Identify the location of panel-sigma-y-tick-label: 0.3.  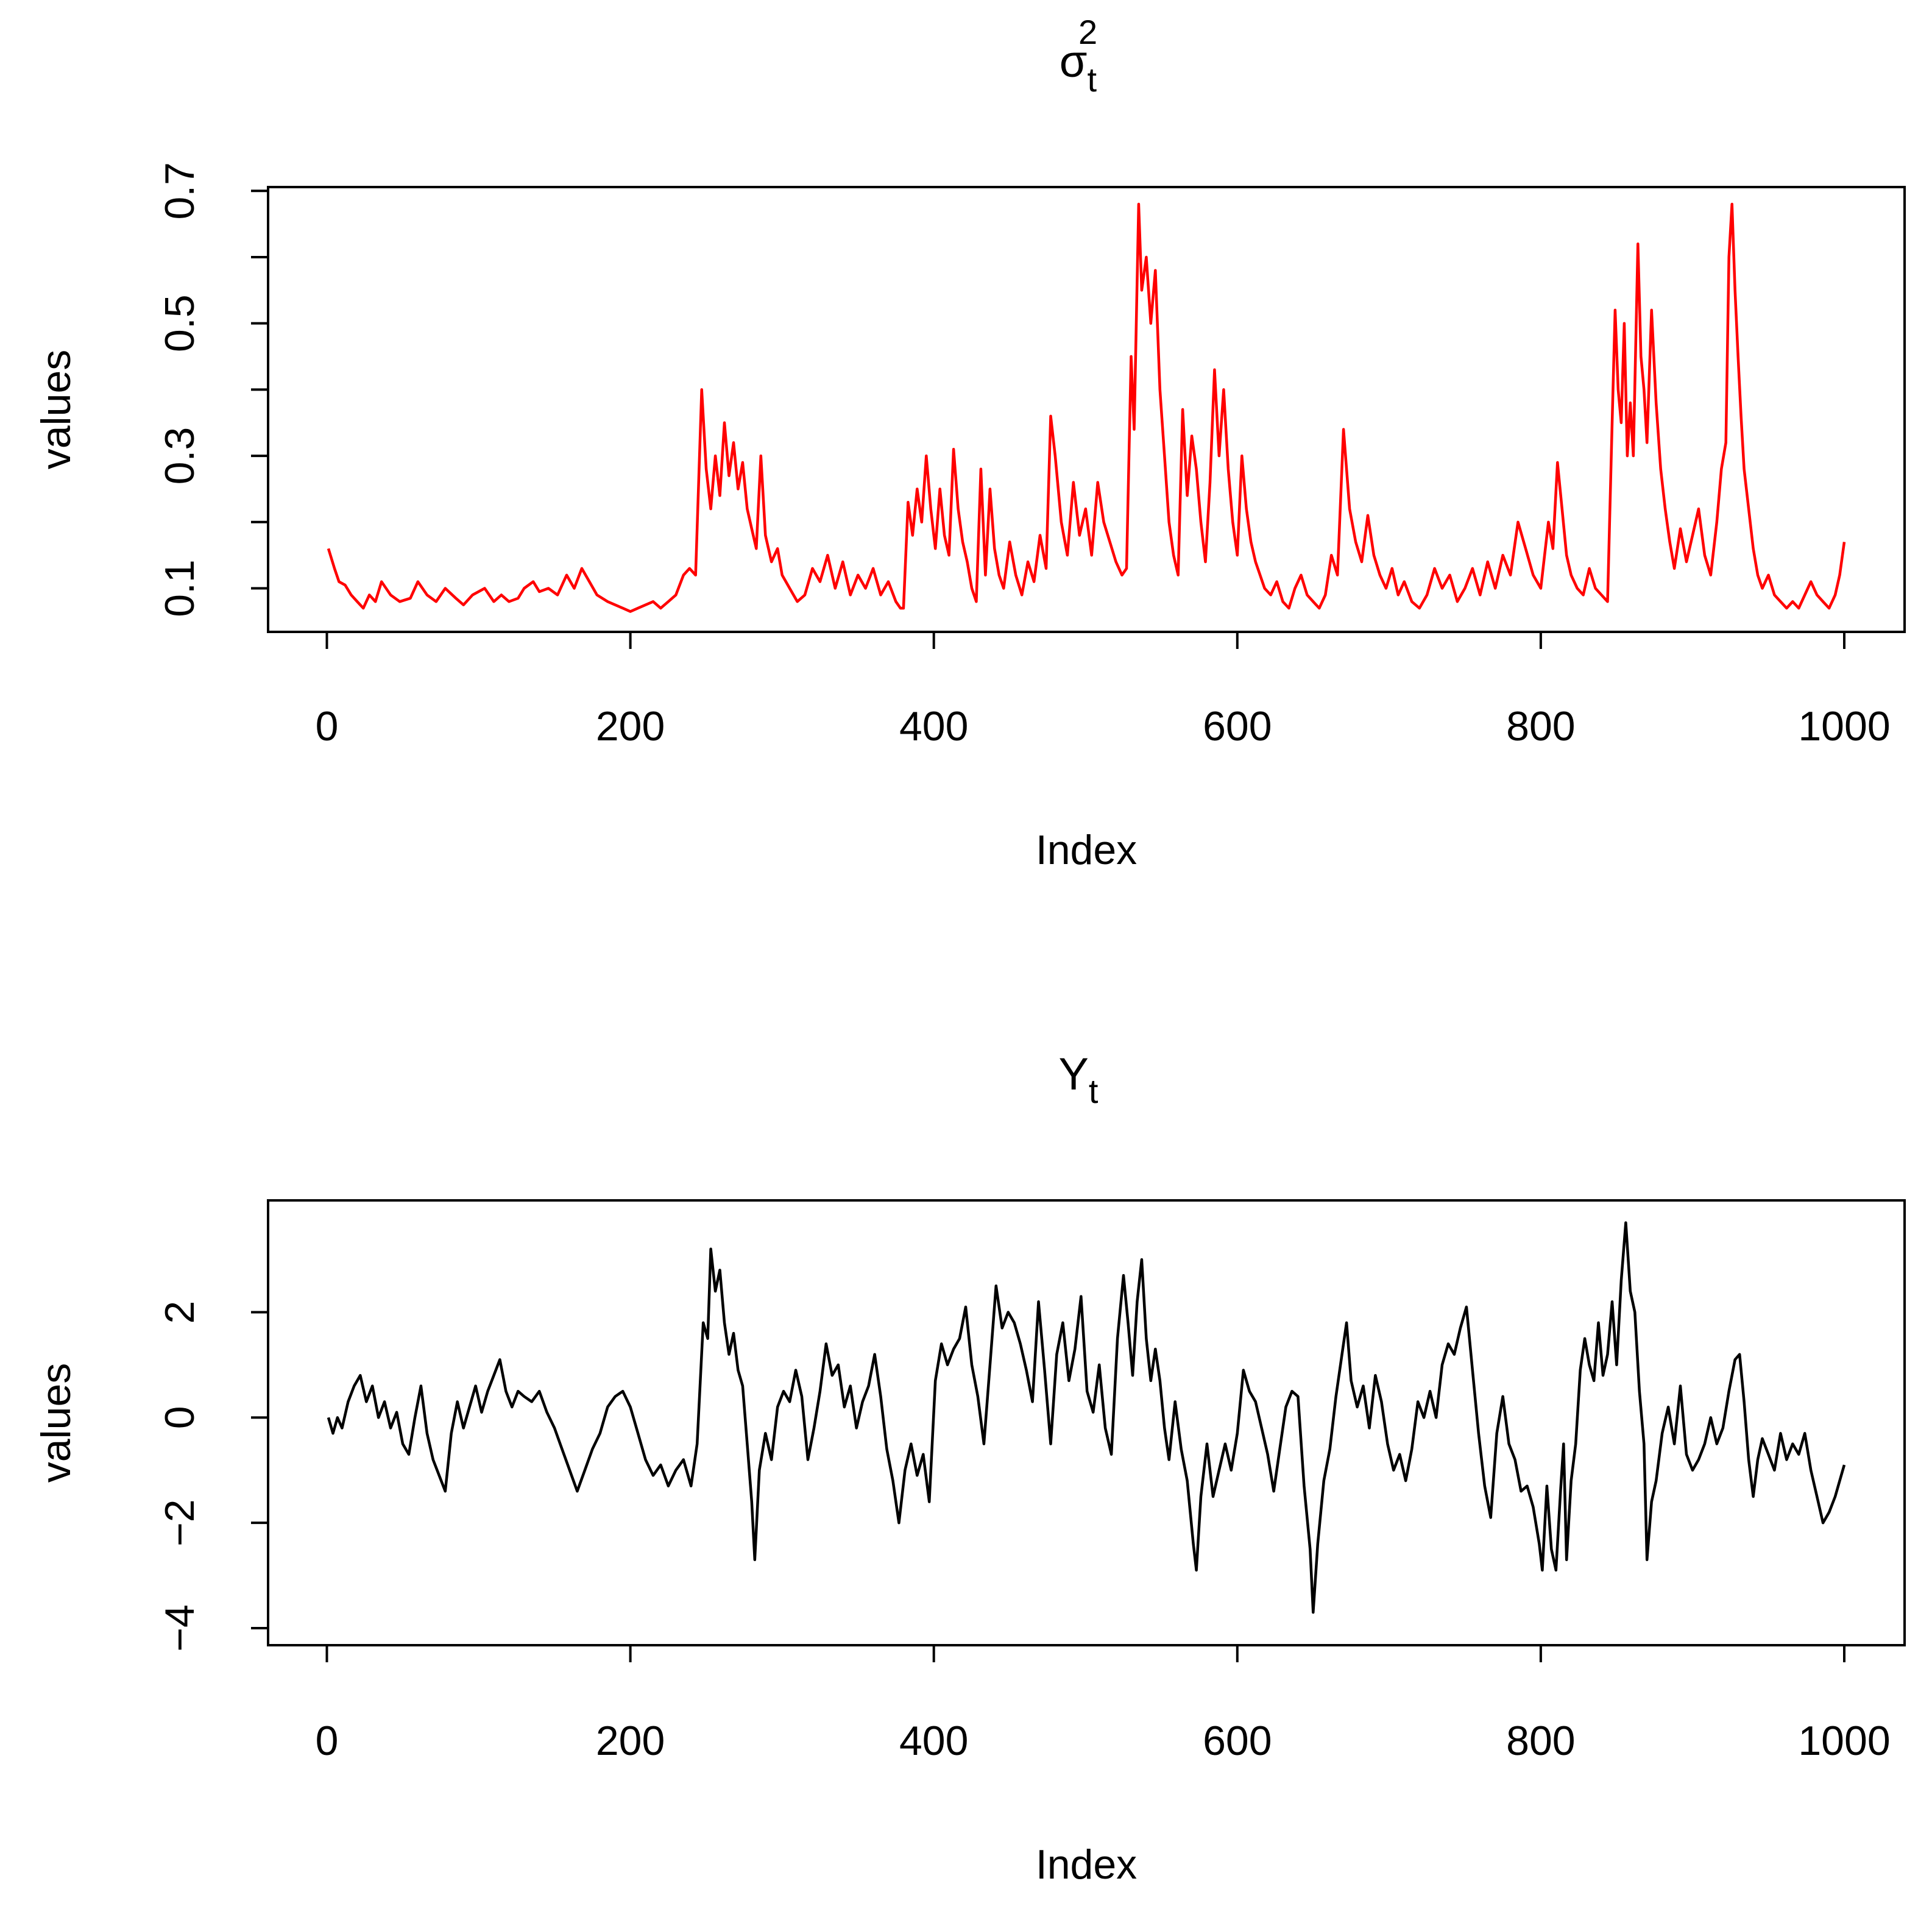
(180, 456).